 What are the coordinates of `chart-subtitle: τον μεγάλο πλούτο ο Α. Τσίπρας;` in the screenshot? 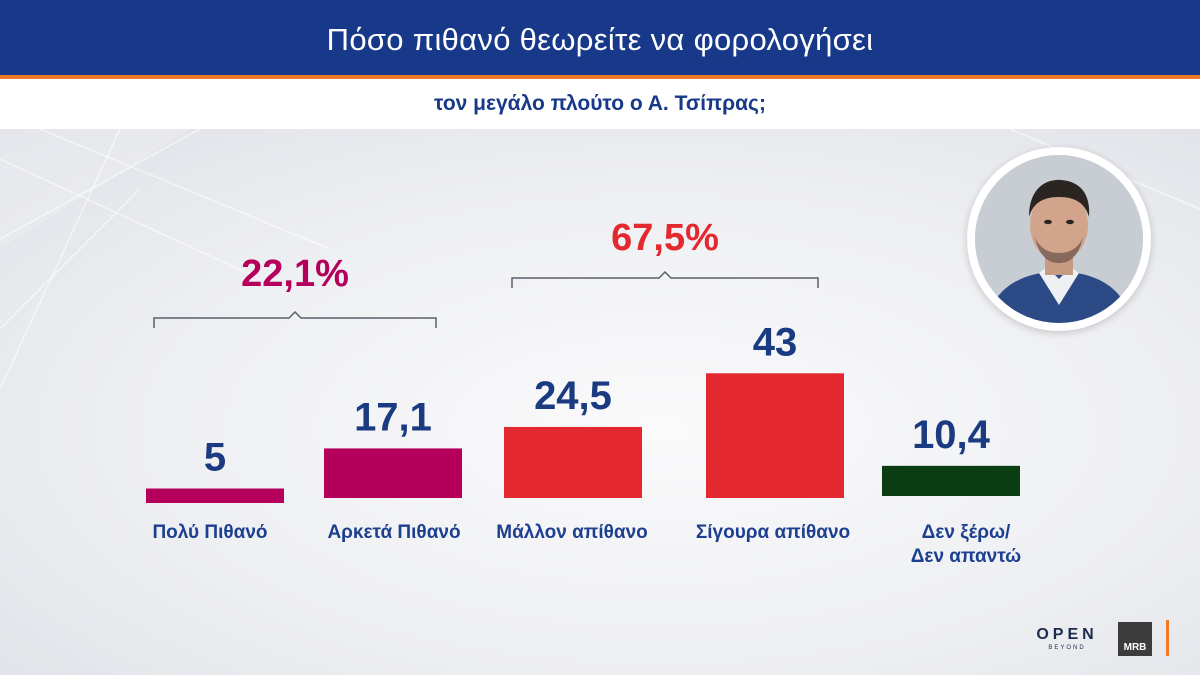 It's located at (600, 103).